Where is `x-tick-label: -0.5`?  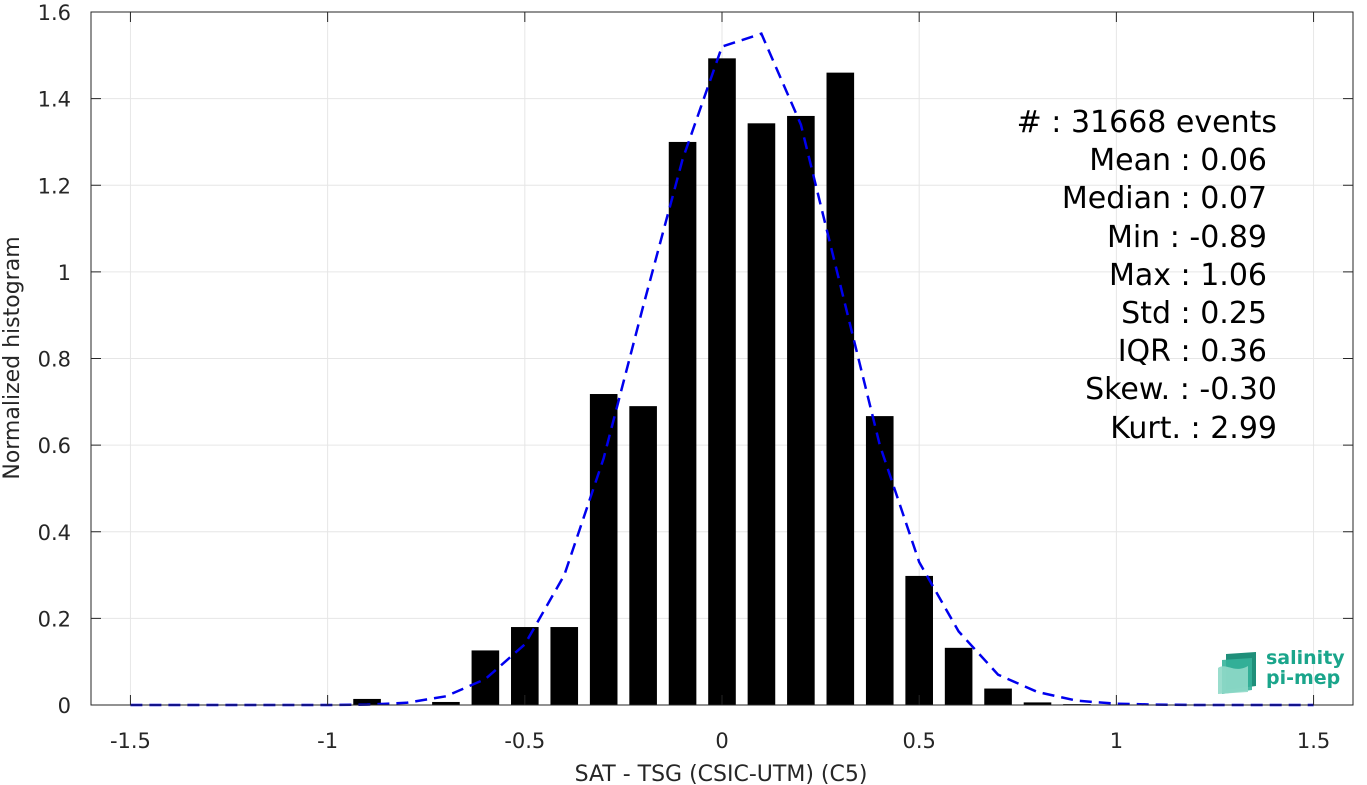
x-tick-label: -0.5 is located at coordinates (524, 741).